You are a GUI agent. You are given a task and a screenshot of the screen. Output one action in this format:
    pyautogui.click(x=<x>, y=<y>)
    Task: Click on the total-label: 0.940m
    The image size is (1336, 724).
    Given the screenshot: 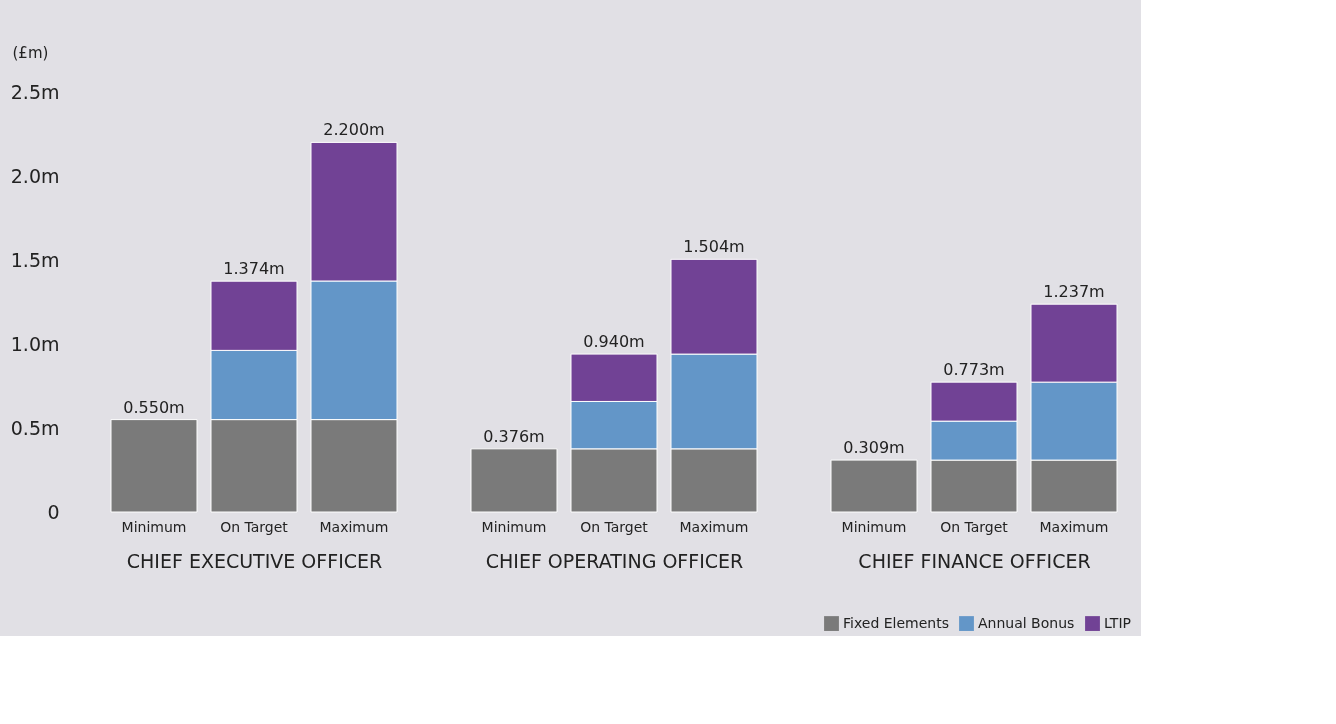 What is the action you would take?
    pyautogui.click(x=614, y=342)
    